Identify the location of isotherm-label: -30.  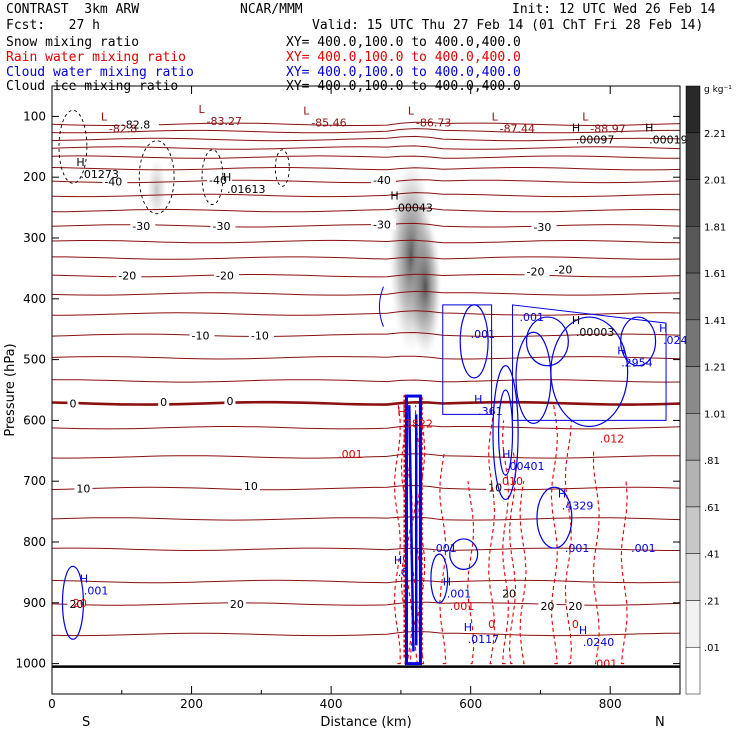
(141, 226).